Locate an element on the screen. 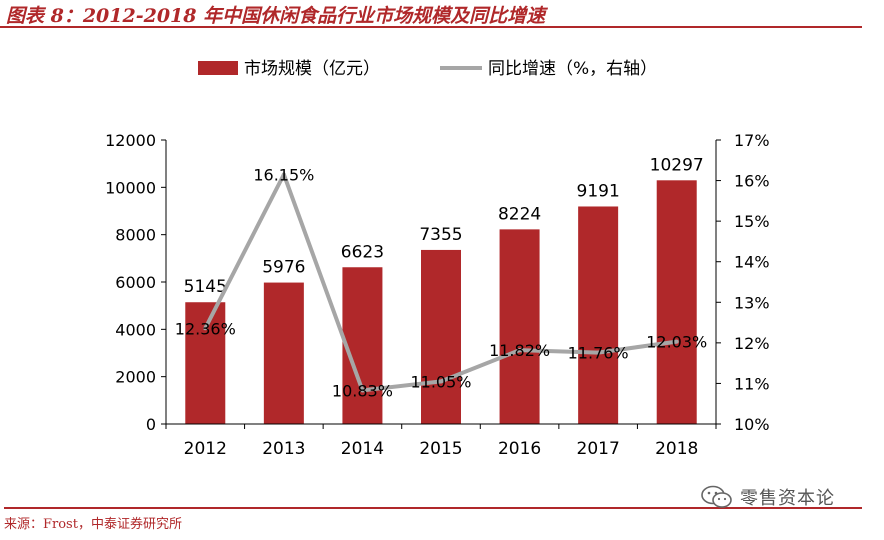 This screenshot has width=884, height=540. legend-bar-swatch is located at coordinates (218, 68).